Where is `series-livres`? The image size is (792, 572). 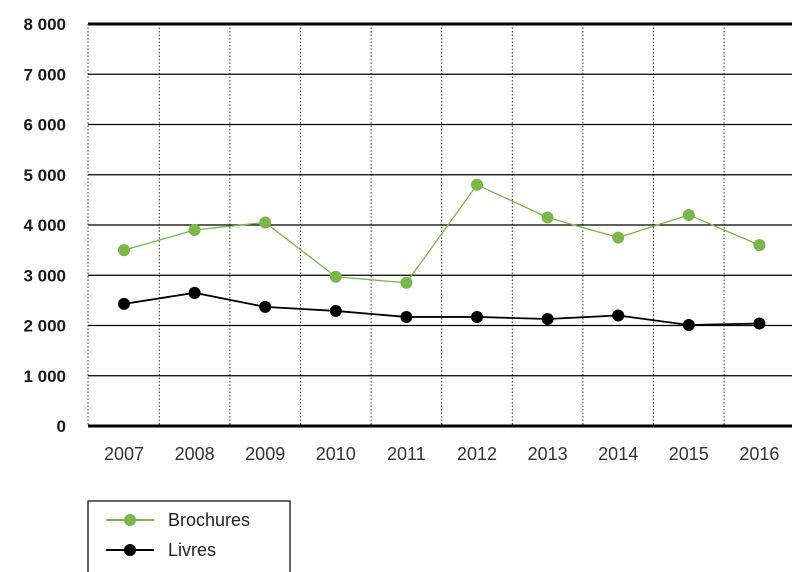
series-livres is located at coordinates (442, 308).